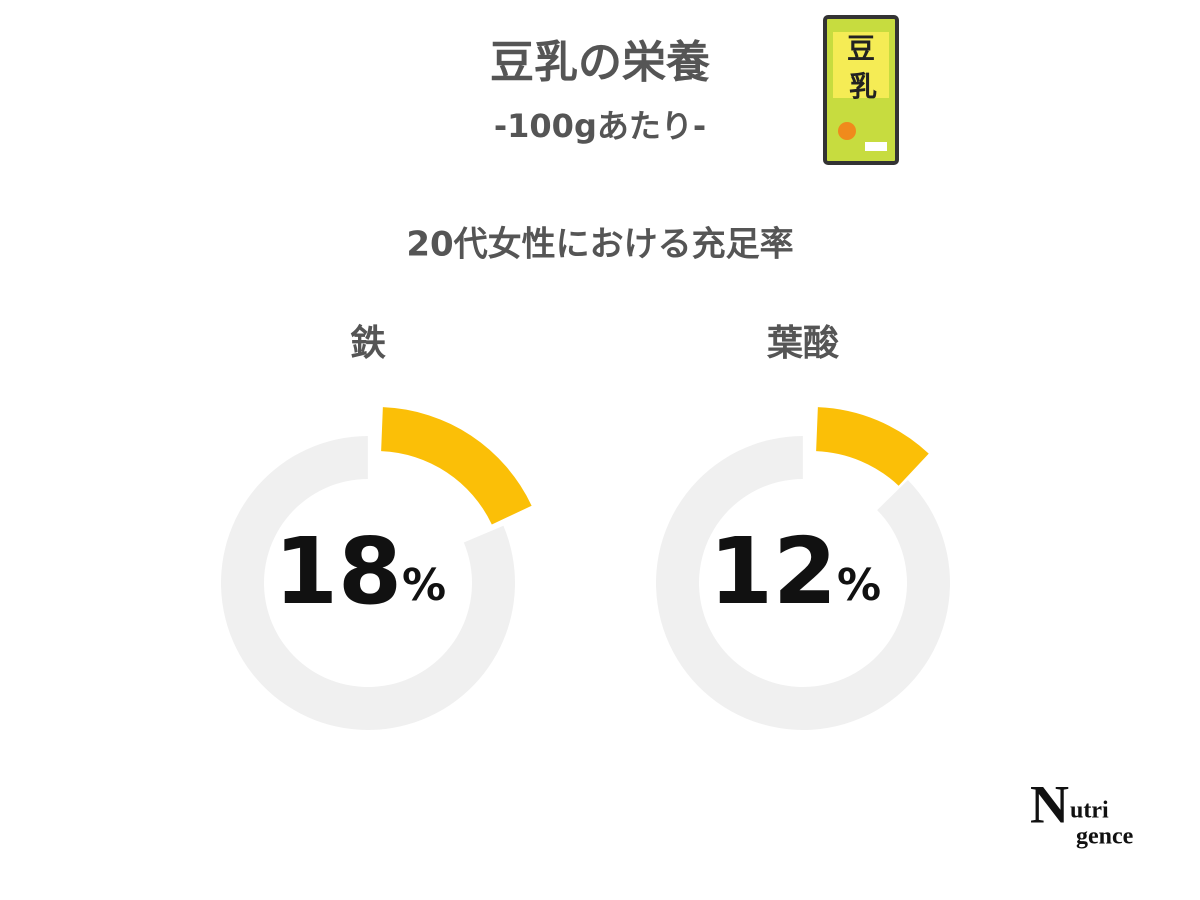 The height and width of the screenshot is (900, 1200). I want to click on logo: N utri gence, so click(1082, 811).